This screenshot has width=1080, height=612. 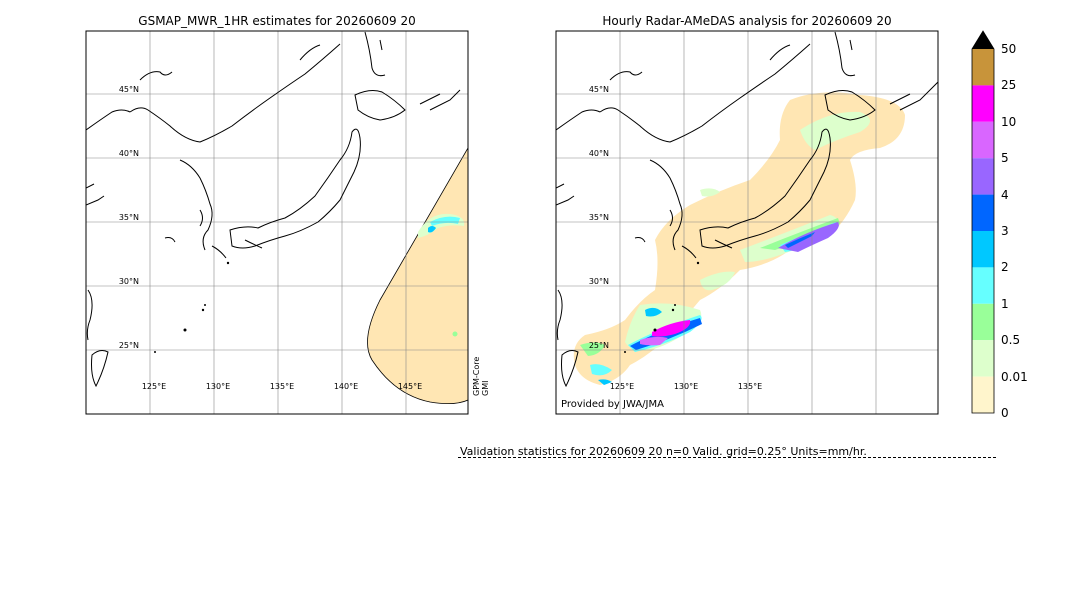 I want to click on colorbar-label: 0.5, so click(x=1011, y=340).